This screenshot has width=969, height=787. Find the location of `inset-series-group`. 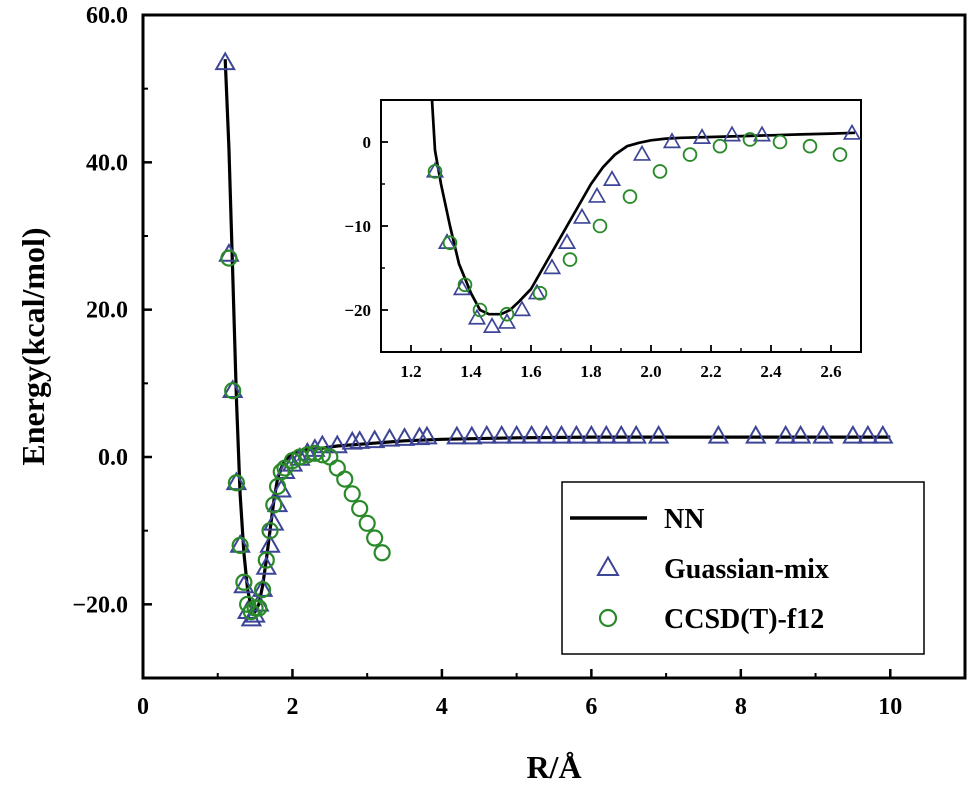

inset-series-group is located at coordinates (643, 217).